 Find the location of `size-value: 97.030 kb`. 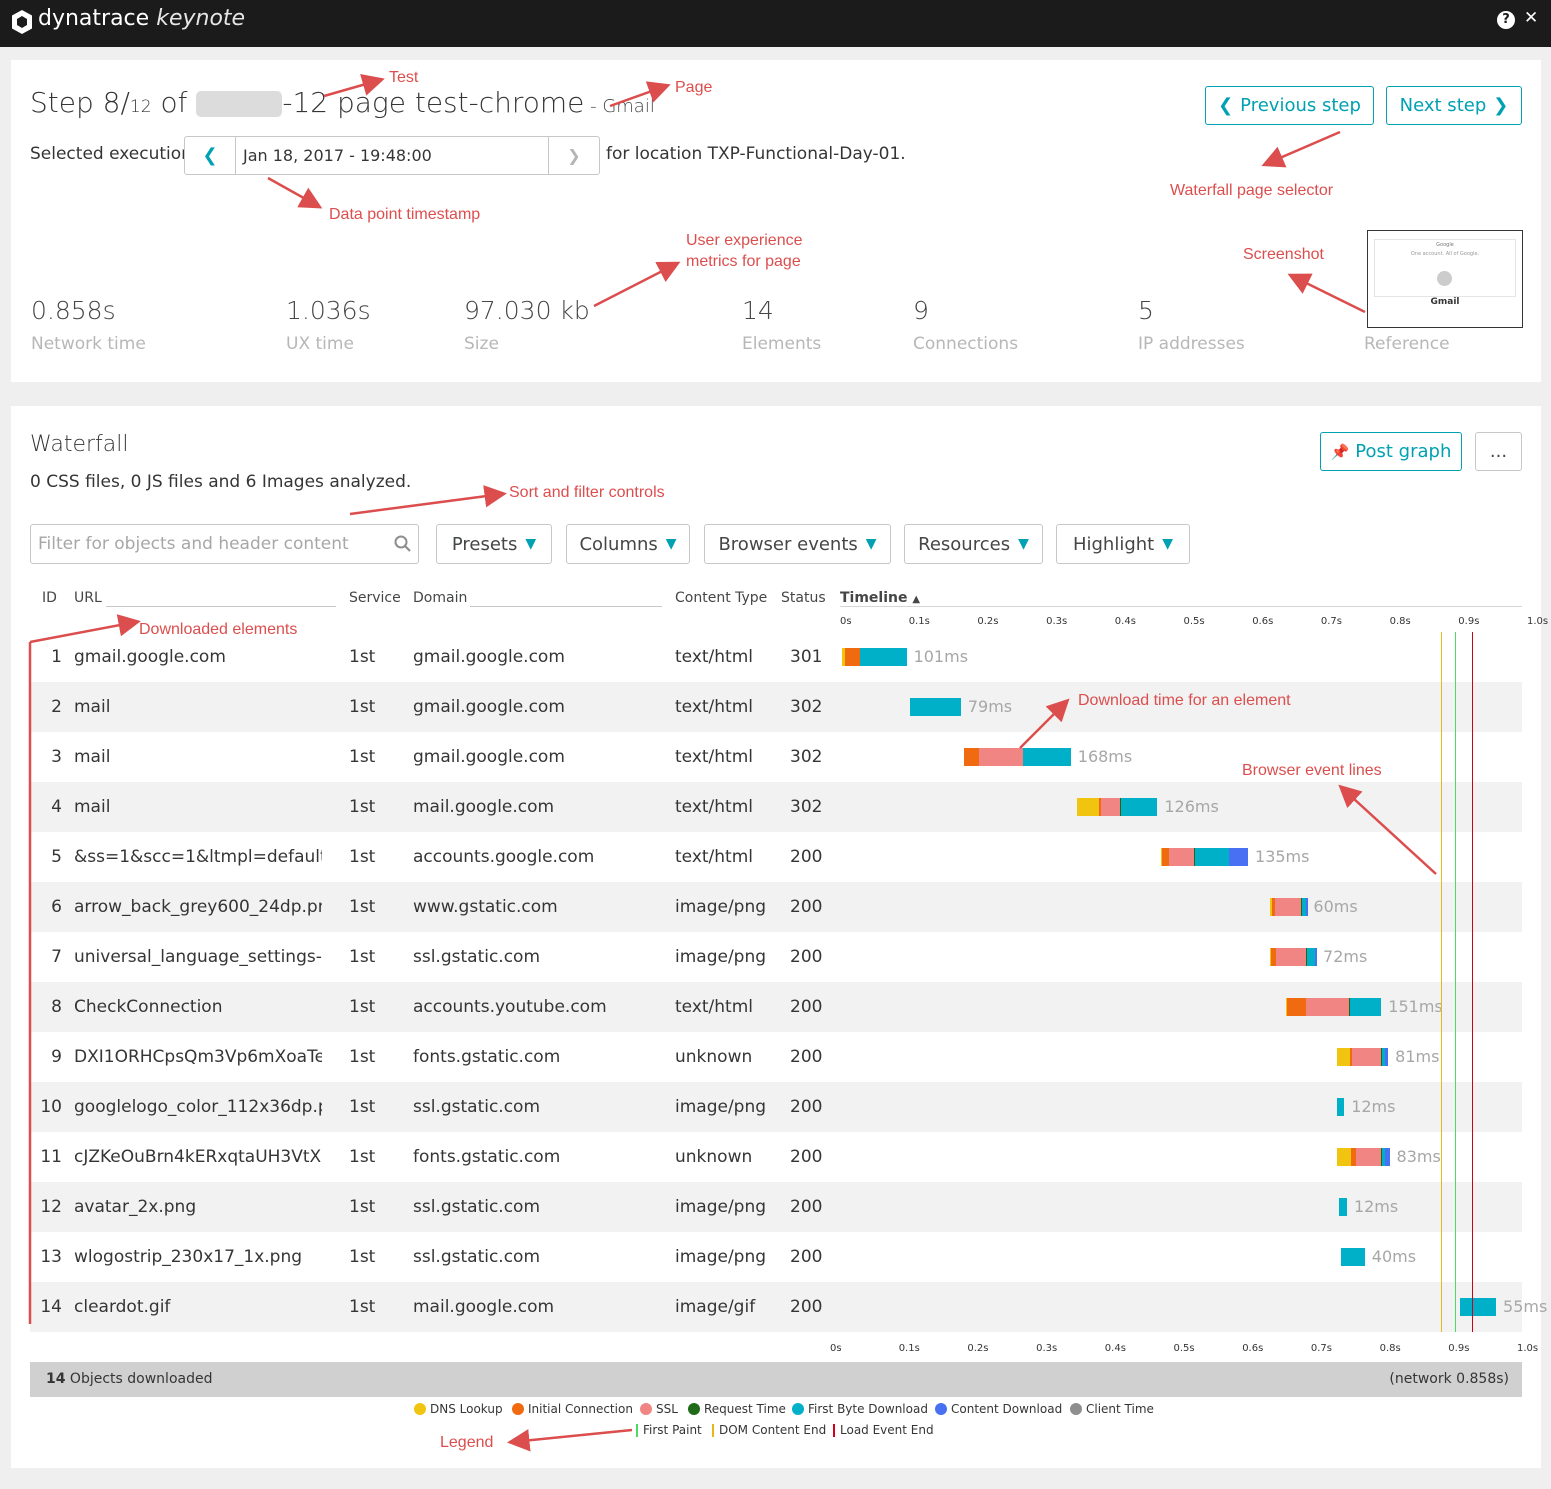

size-value: 97.030 kb is located at coordinates (527, 310).